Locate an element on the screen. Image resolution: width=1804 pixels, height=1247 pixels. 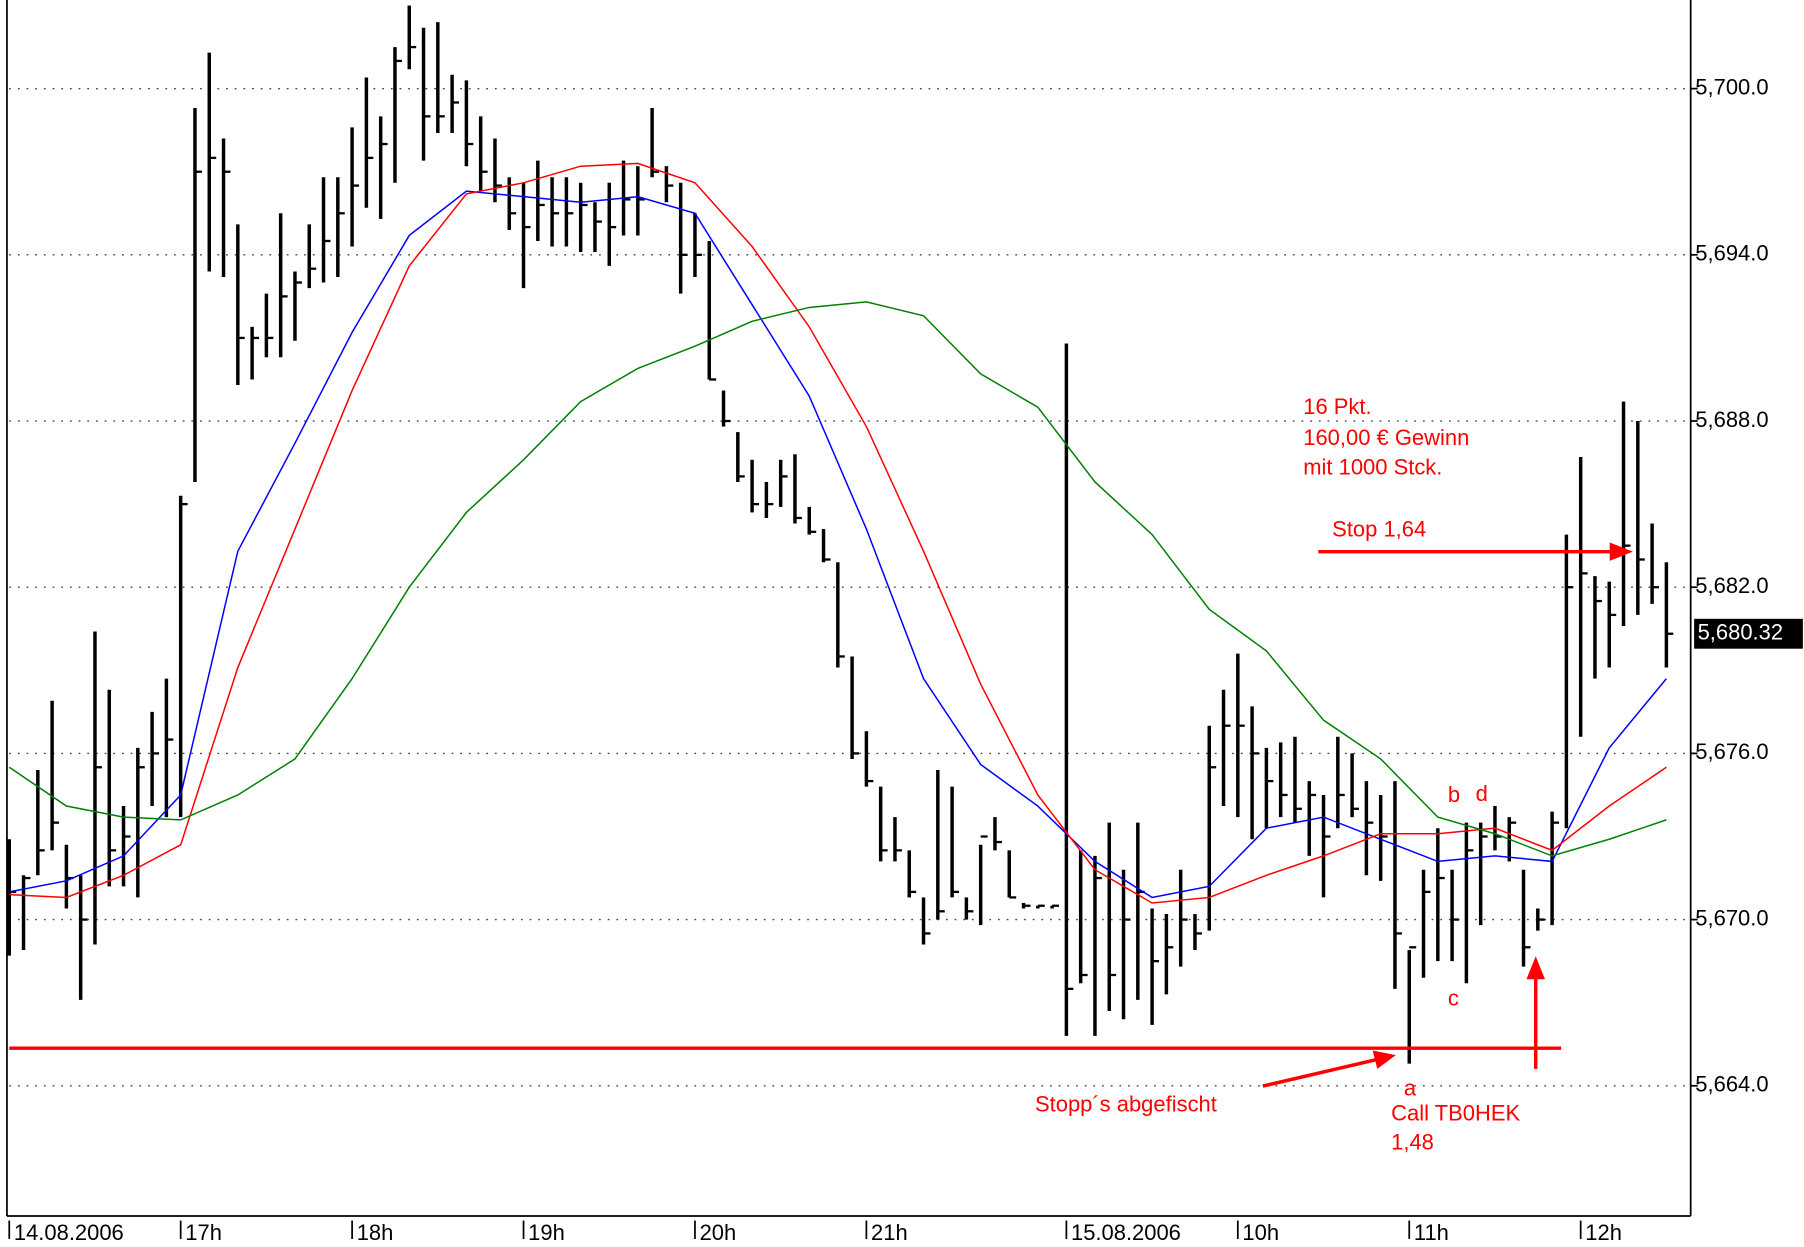
annotation: a is located at coordinates (1410, 1087).